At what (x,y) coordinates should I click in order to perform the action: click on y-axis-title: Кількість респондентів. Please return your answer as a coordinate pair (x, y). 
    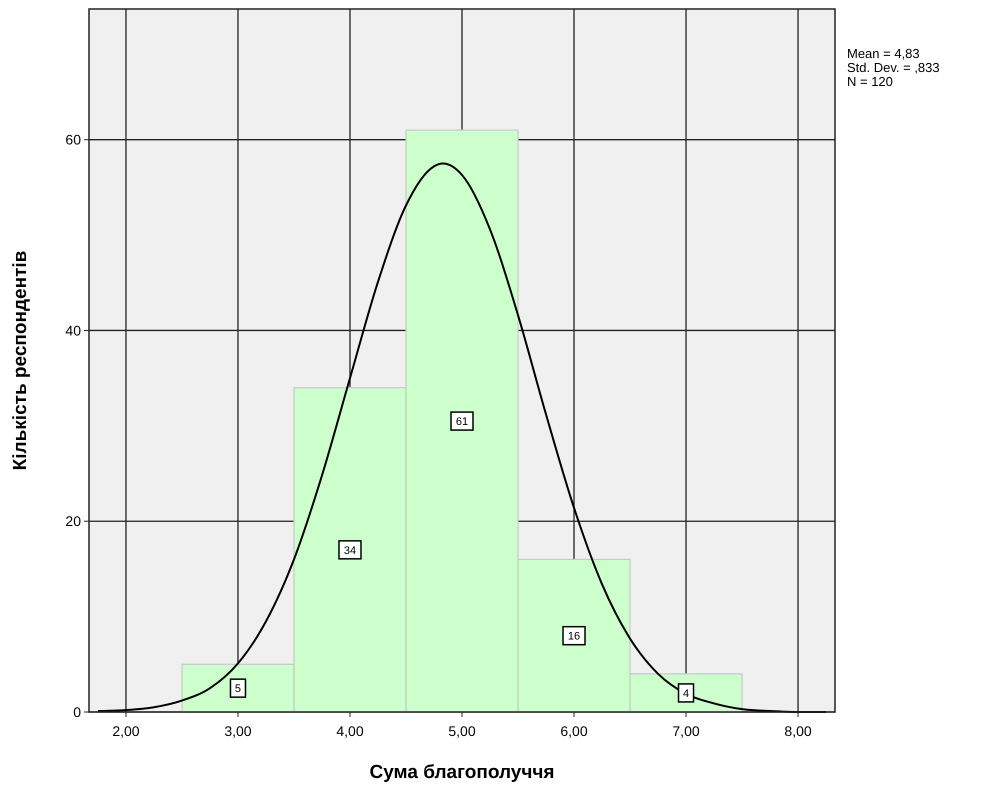
    Looking at the image, I should click on (20, 360).